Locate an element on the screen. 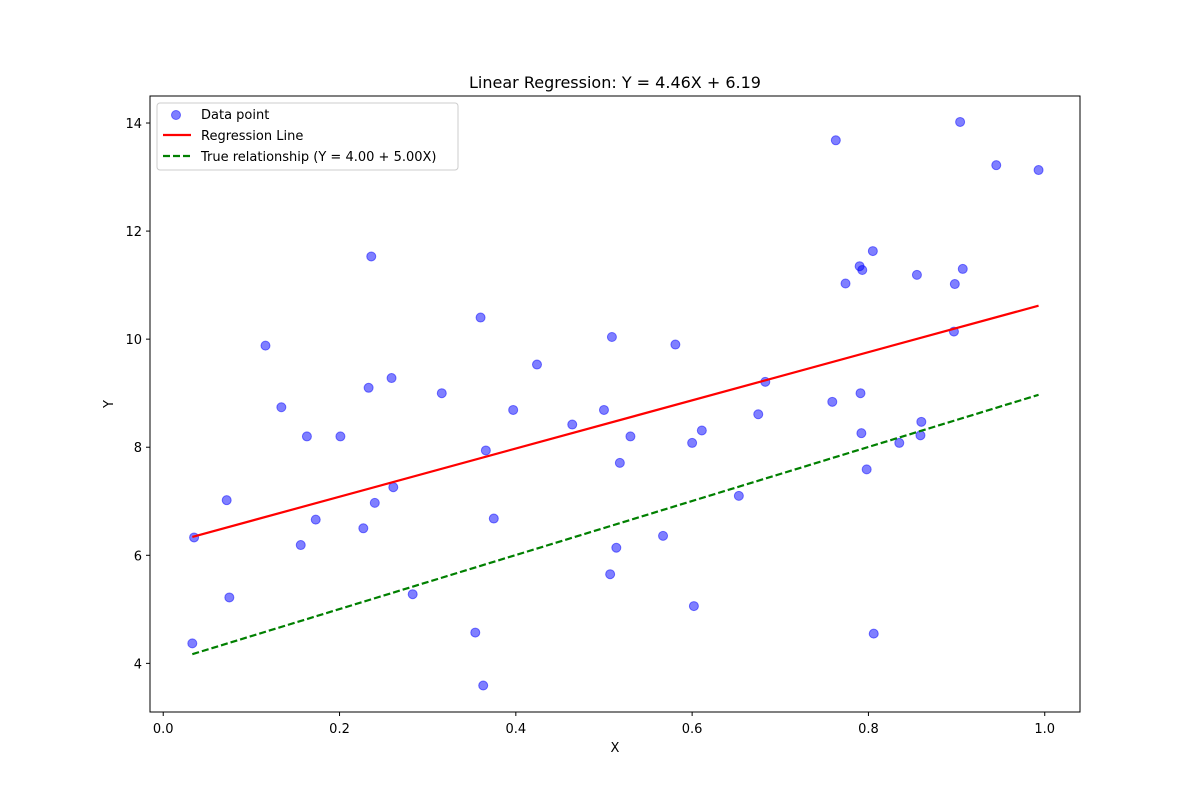  legend-box is located at coordinates (307, 136).